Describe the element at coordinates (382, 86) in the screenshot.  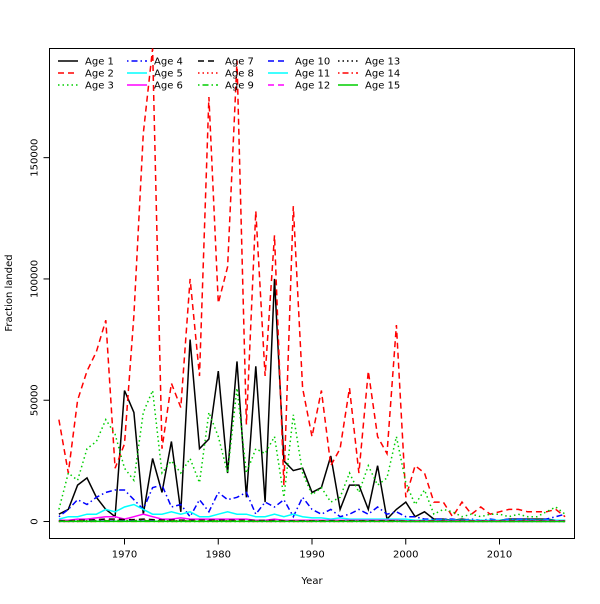
I see `legend-label-age-15: Age 15` at that location.